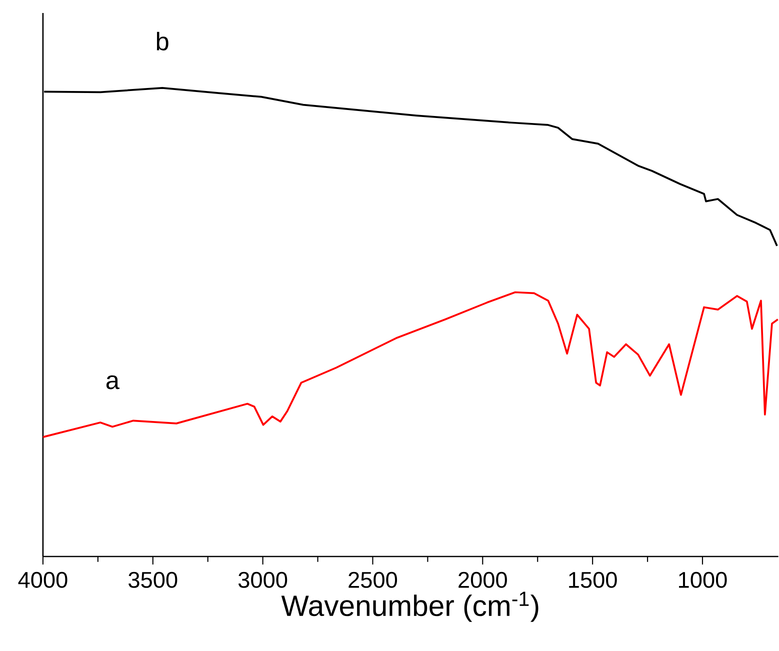  I want to click on series-label: a, so click(113, 382).